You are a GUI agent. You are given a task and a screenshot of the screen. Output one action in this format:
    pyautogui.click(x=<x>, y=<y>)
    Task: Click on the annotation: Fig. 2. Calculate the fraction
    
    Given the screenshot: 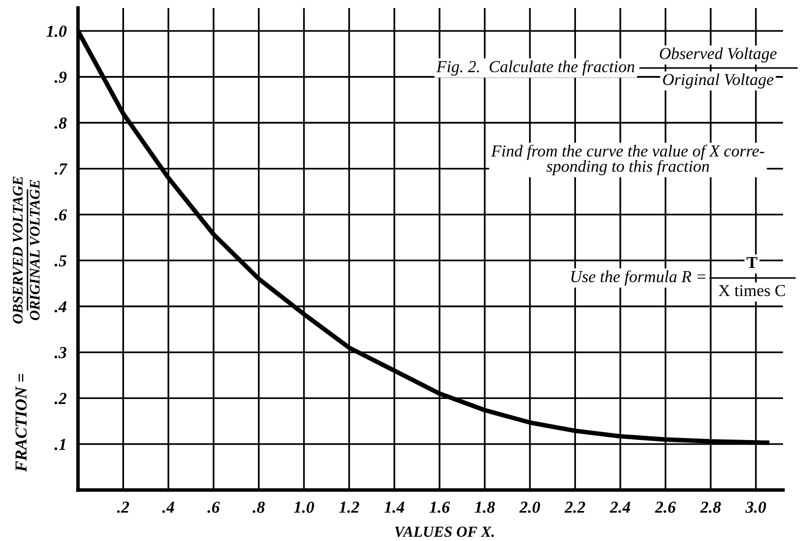 What is the action you would take?
    pyautogui.click(x=535, y=68)
    